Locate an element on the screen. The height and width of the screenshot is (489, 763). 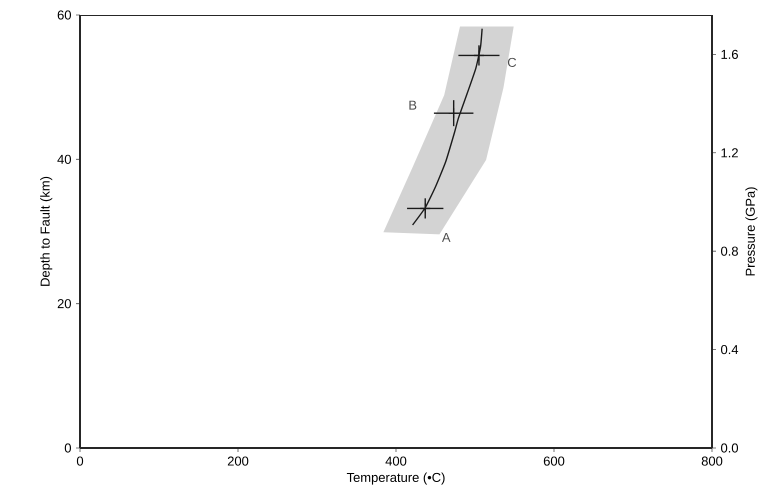
annotation: B is located at coordinates (412, 105).